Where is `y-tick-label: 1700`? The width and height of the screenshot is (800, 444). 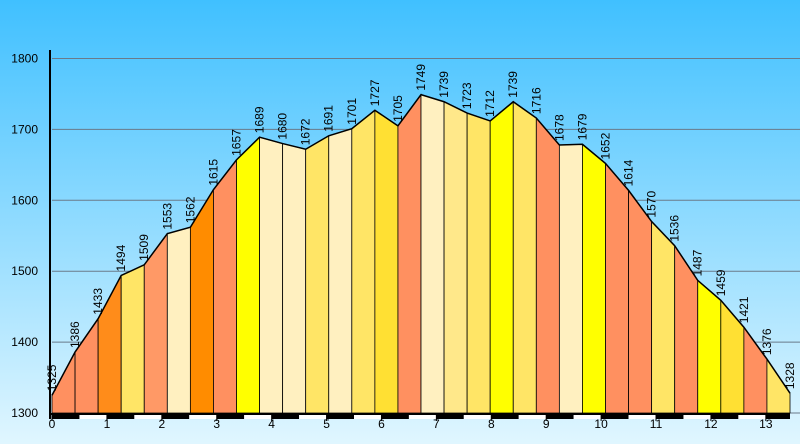 y-tick-label: 1700 is located at coordinates (24, 129).